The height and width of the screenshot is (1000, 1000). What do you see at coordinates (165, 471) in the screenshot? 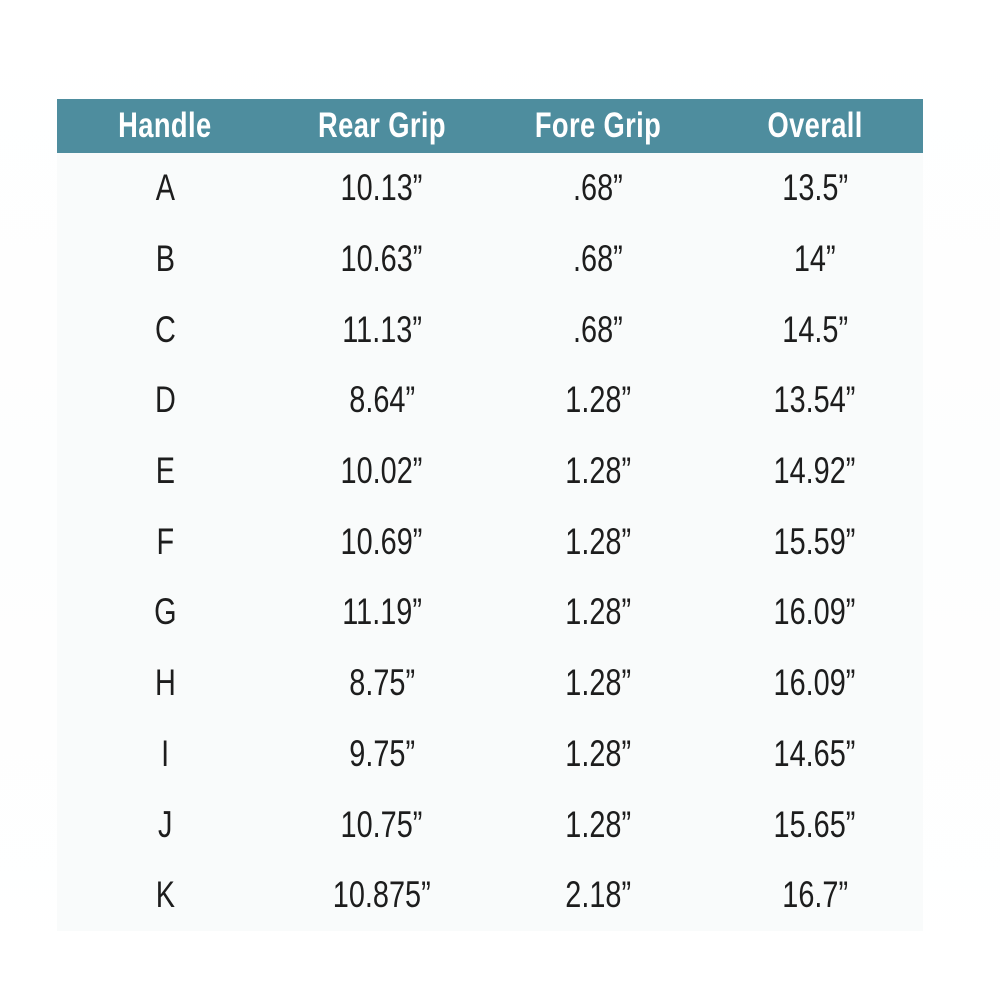
I see `cell-value: E` at bounding box center [165, 471].